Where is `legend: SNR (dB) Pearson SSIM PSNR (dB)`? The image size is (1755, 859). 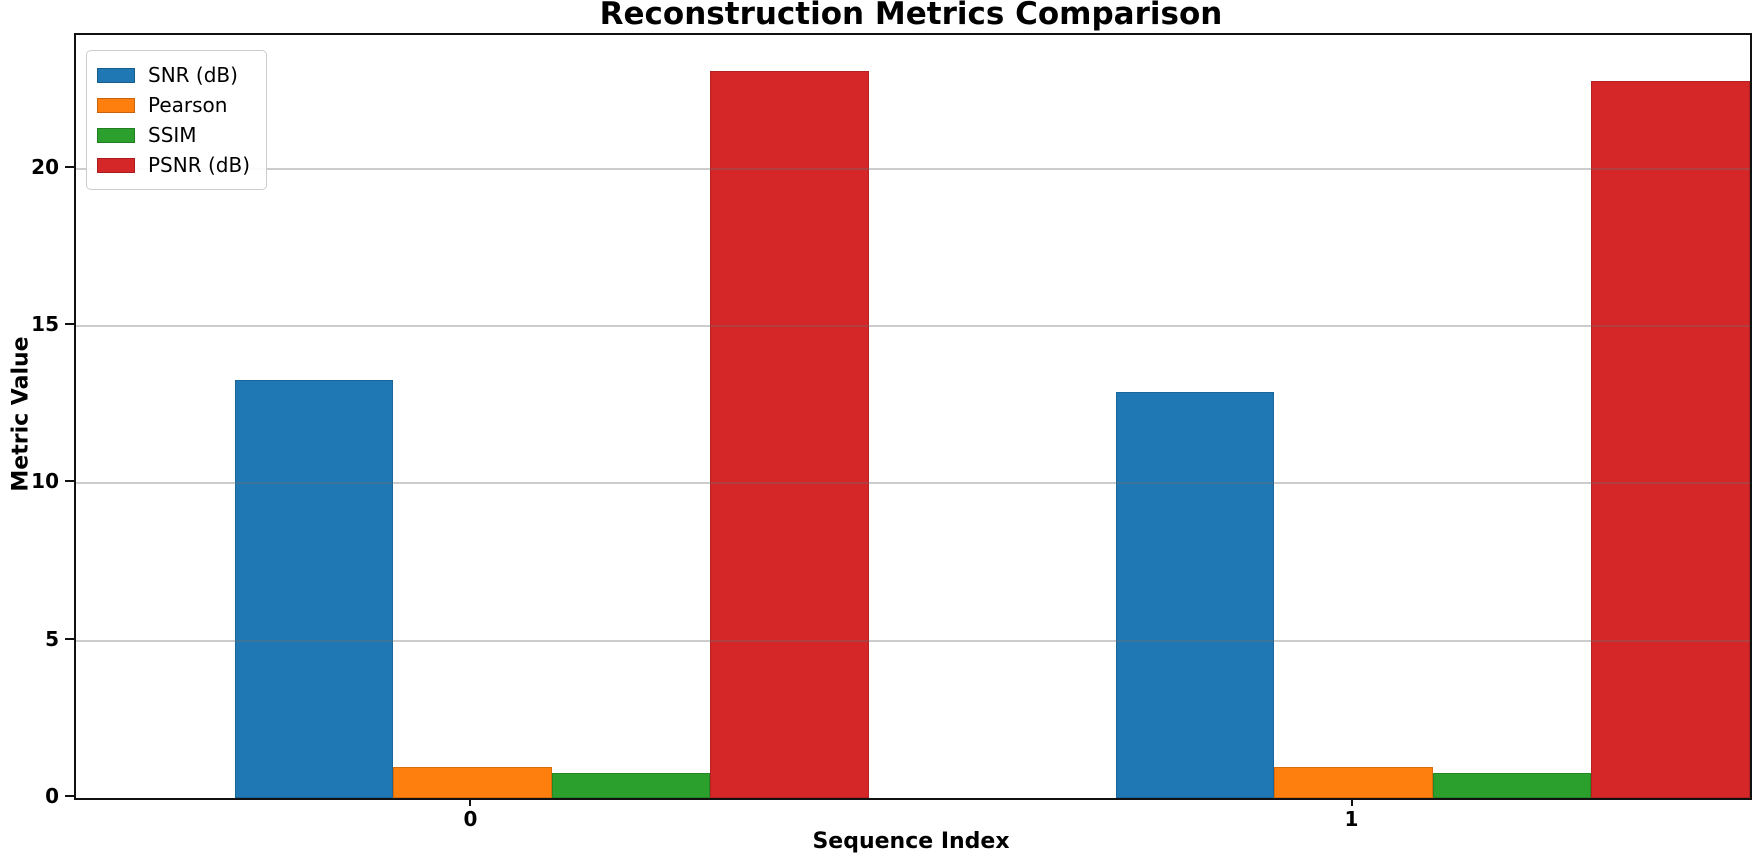 legend: SNR (dB) Pearson SSIM PSNR (dB) is located at coordinates (176, 120).